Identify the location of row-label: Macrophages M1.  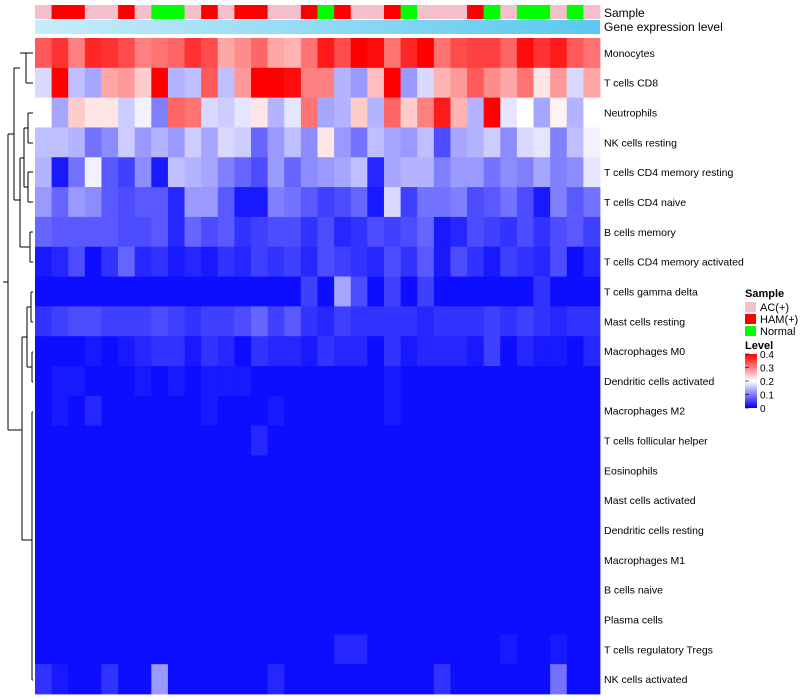
(644, 561).